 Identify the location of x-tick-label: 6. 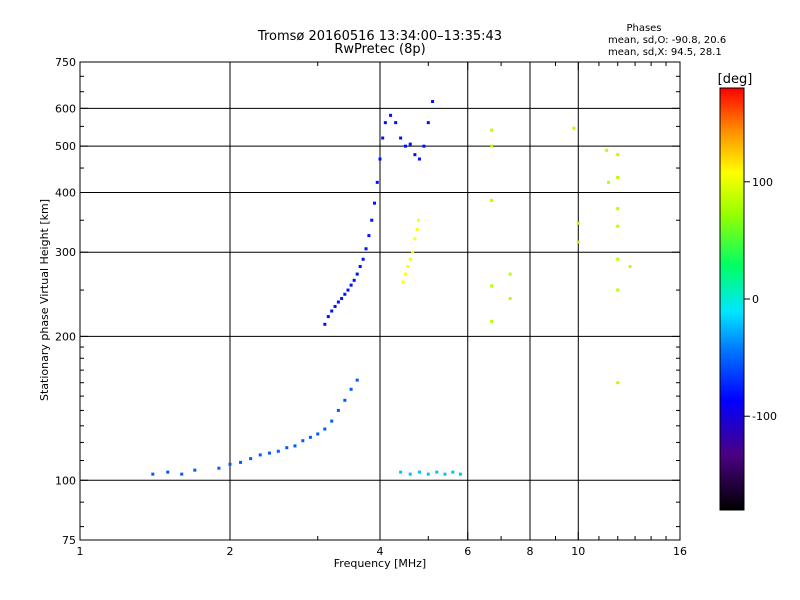
(467, 551).